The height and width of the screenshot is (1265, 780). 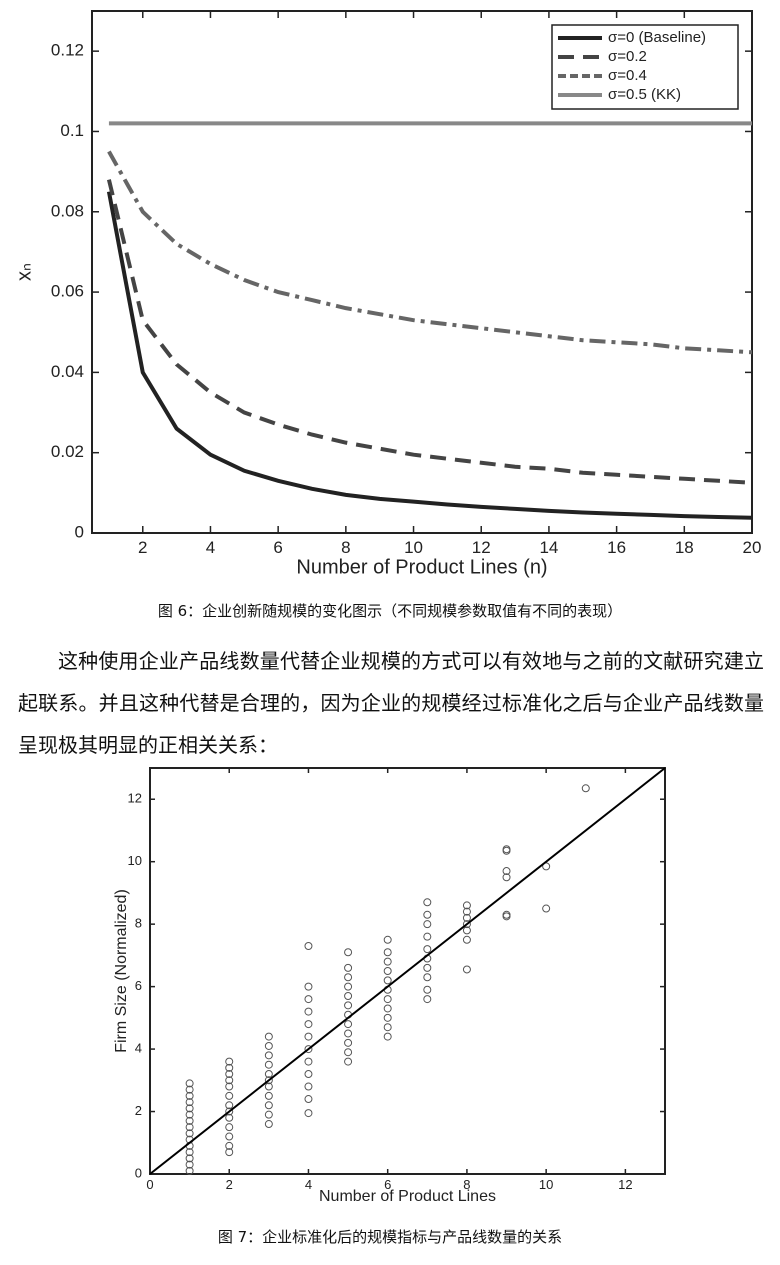 I want to click on y-tick-label: 2, so click(x=138, y=1110).